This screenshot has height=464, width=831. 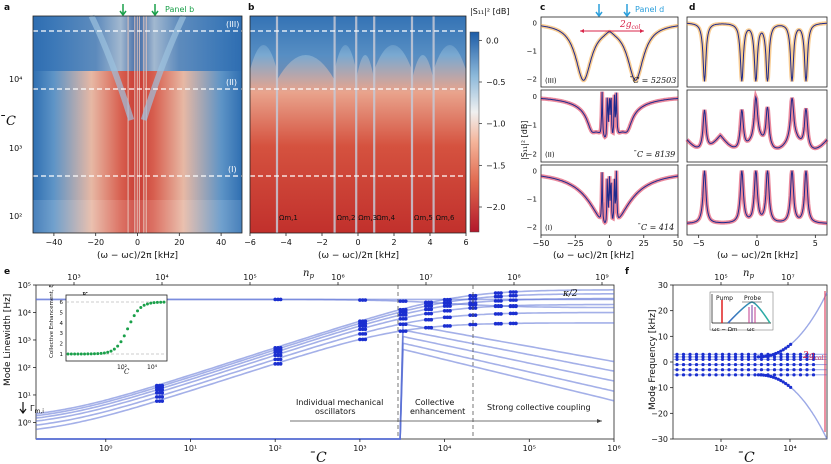 What do you see at coordinates (161, 277) in the screenshot?
I see `top-tick-label: 10⁴` at bounding box center [161, 277].